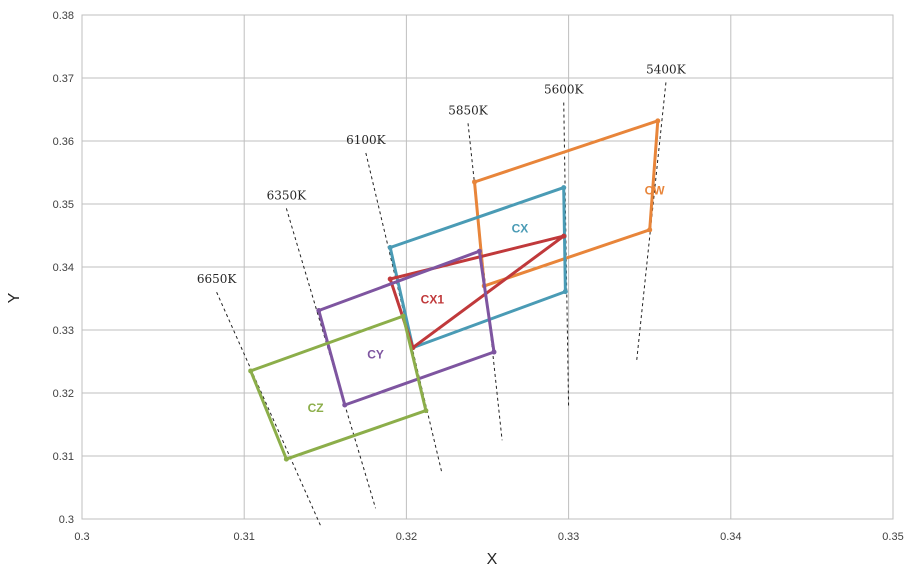  Describe the element at coordinates (63, 79) in the screenshot. I see `y-tick-label: 0.37` at that location.